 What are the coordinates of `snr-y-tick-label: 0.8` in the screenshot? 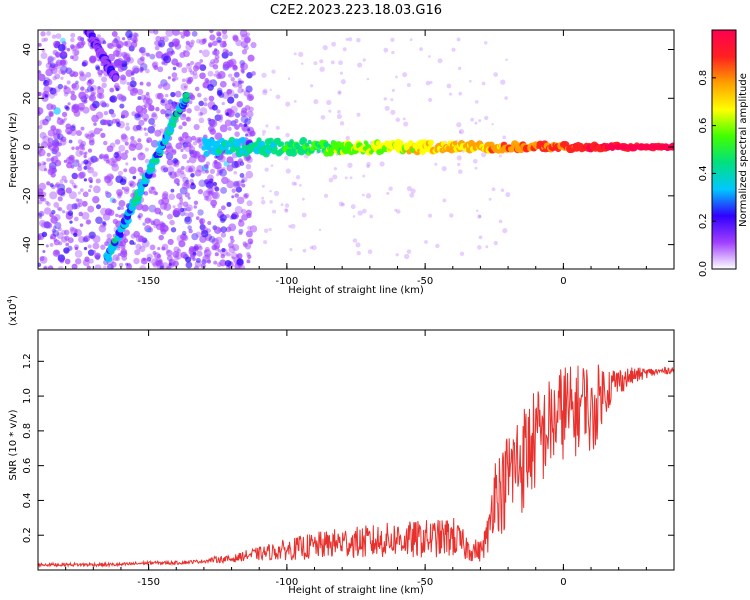 It's located at (27, 431).